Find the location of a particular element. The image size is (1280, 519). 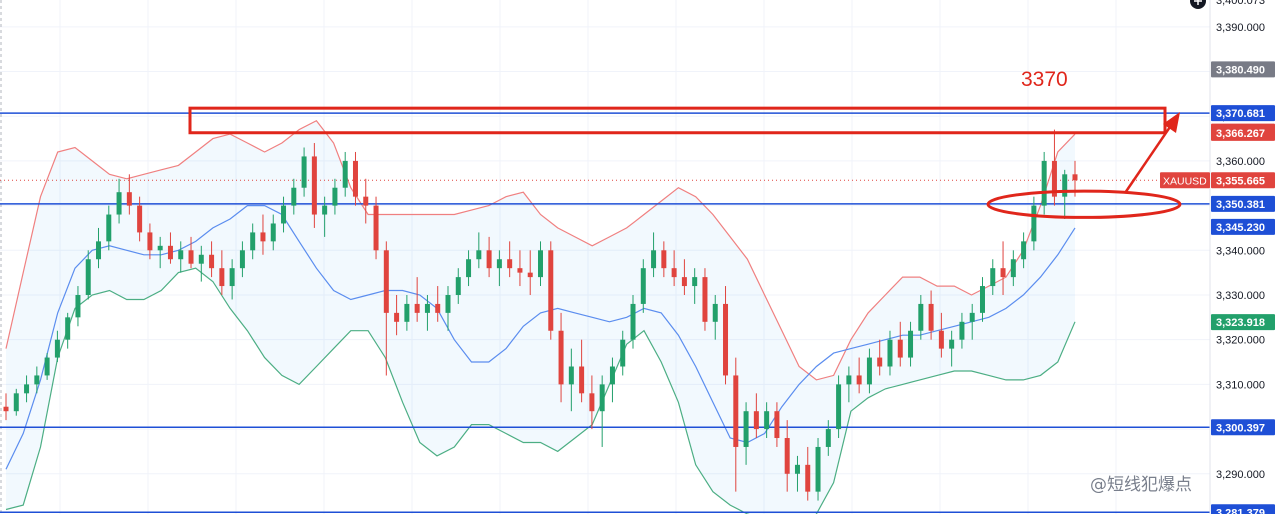

price-badge-label: 3,370.681 is located at coordinates (1240, 114).